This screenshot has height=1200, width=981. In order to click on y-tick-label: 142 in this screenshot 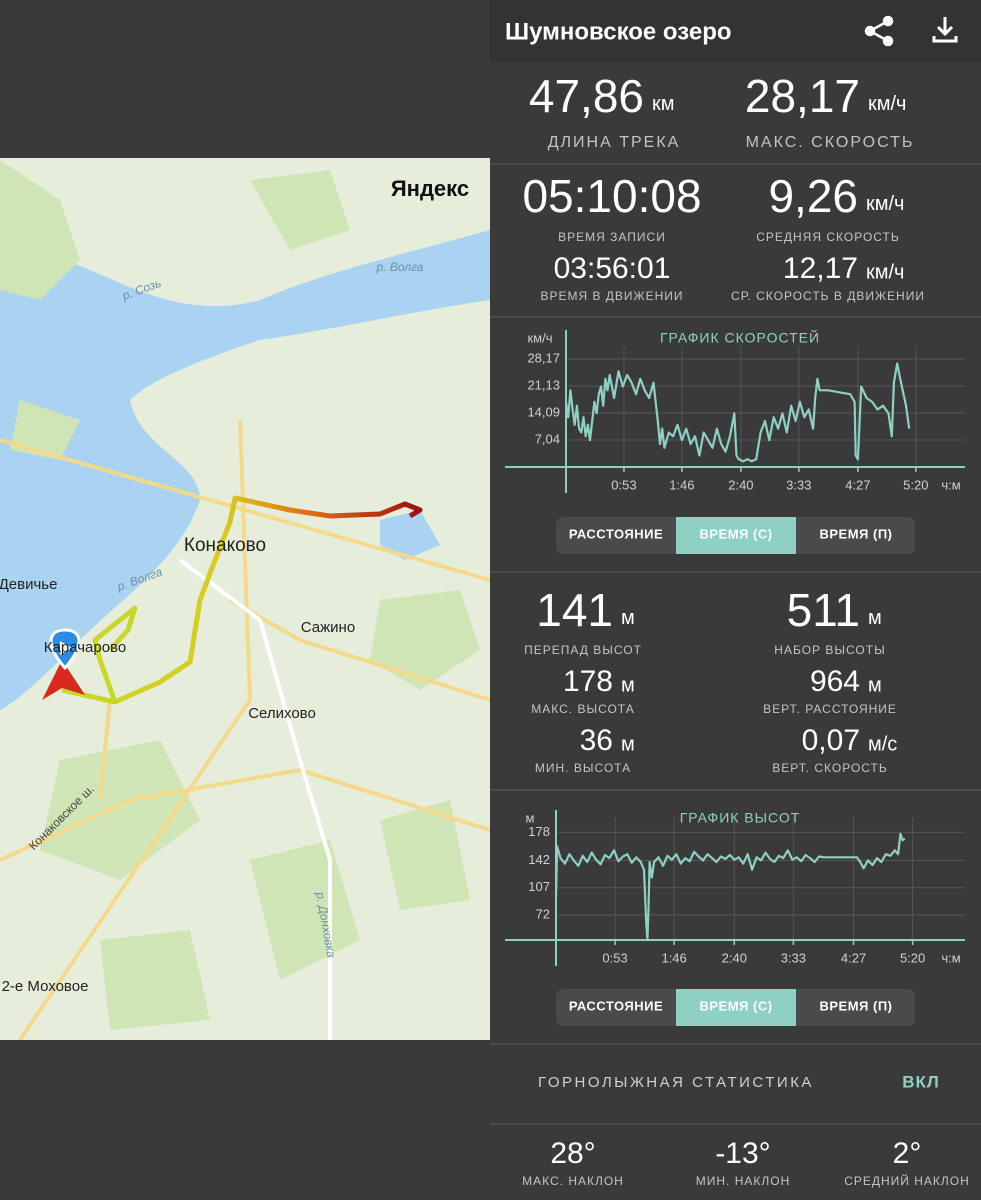, I will do `click(539, 859)`.